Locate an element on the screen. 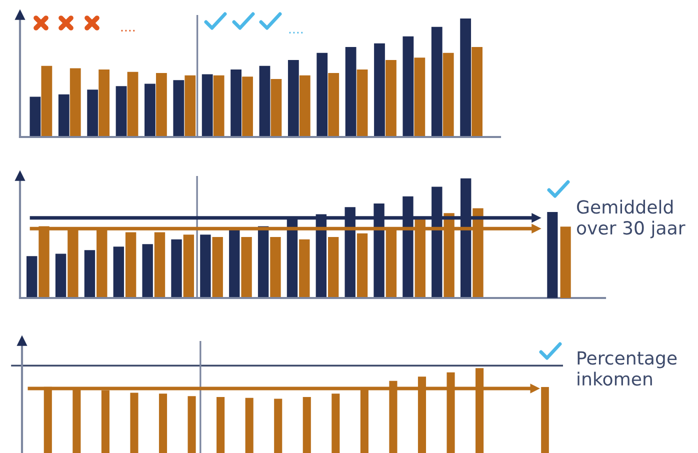 This screenshot has width=698, height=453. text: Percentage inkomen is located at coordinates (627, 368).